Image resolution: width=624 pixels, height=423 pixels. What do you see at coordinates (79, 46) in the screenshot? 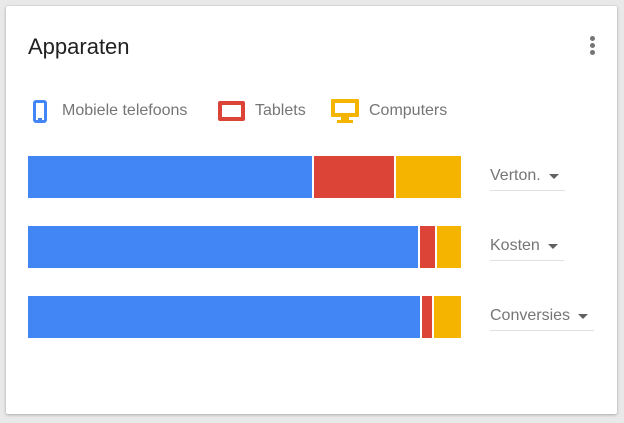
I see `card-title: Apparaten` at bounding box center [79, 46].